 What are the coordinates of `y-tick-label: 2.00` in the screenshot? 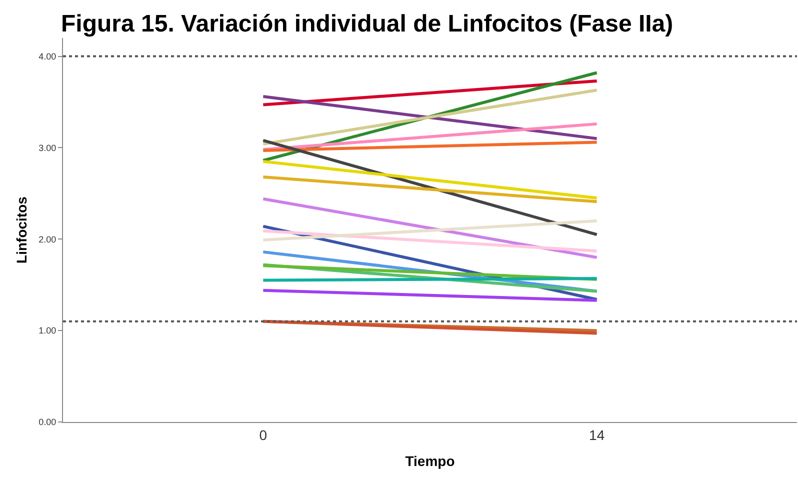 It's located at (47, 239).